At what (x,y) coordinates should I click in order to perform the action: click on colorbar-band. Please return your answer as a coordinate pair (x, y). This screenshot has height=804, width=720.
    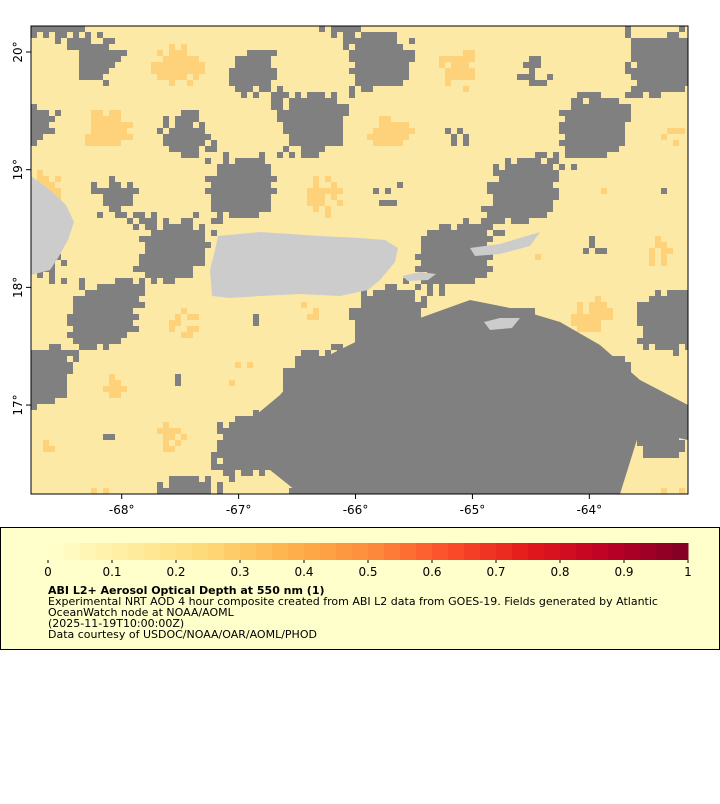
    Looking at the image, I should click on (360, 551).